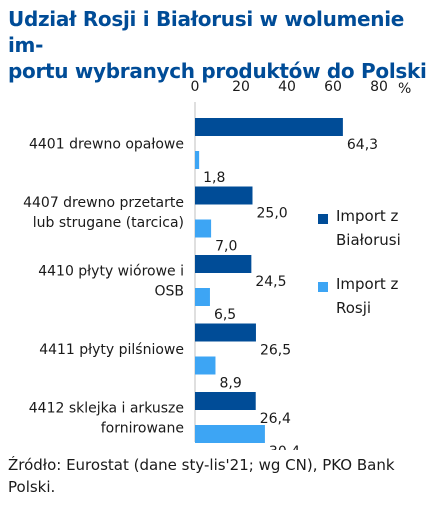 This screenshot has height=510, width=444. Describe the element at coordinates (333, 87) in the screenshot. I see `x-tick-label: 60` at that location.